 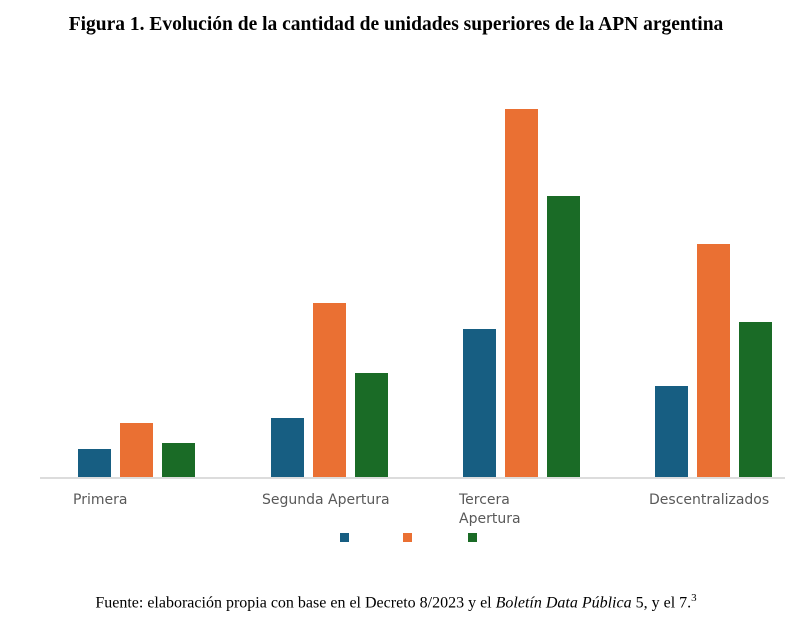 What do you see at coordinates (326, 500) in the screenshot?
I see `category-label: Segunda Apertura` at bounding box center [326, 500].